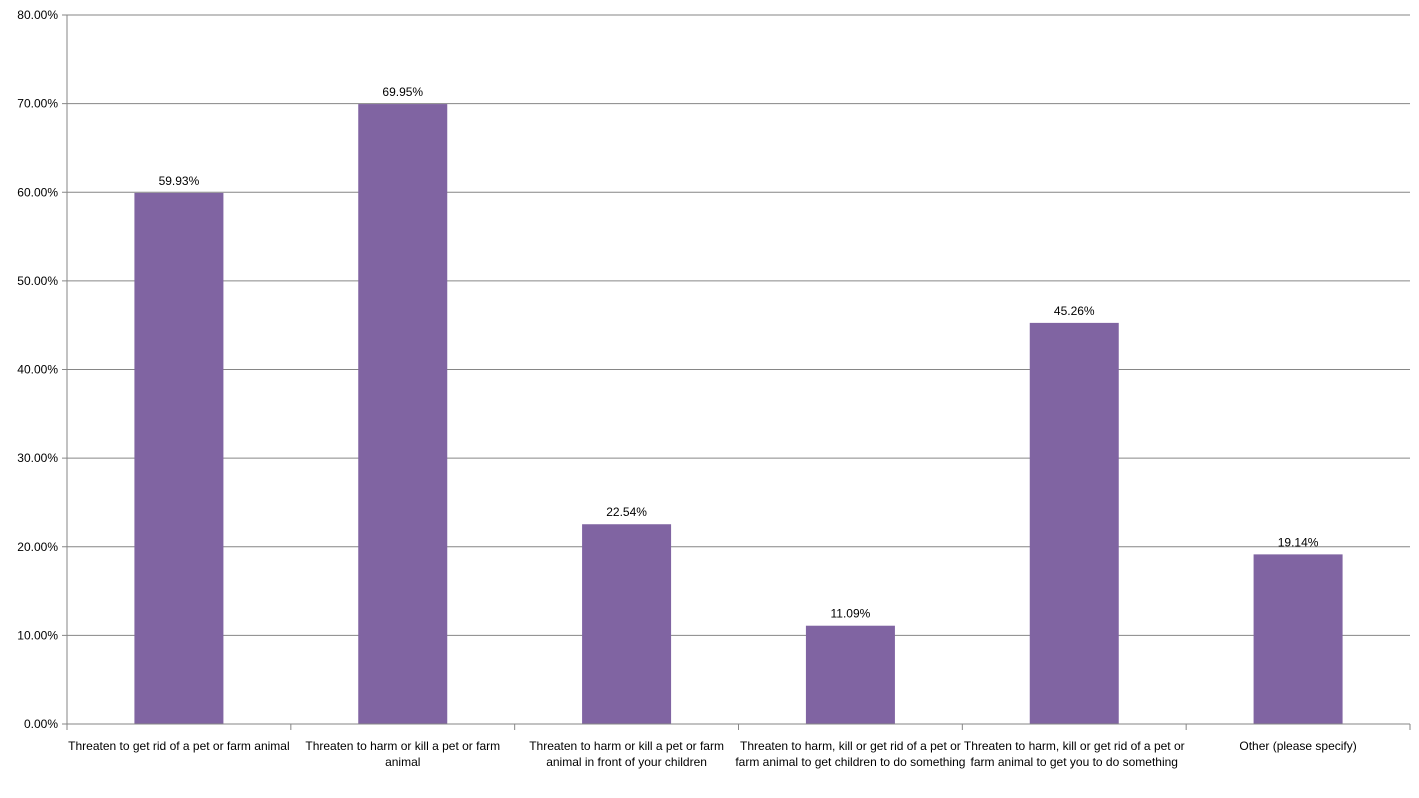 Image resolution: width=1419 pixels, height=798 pixels. What do you see at coordinates (37, 192) in the screenshot?
I see `y-tick-label: 60.00%` at bounding box center [37, 192].